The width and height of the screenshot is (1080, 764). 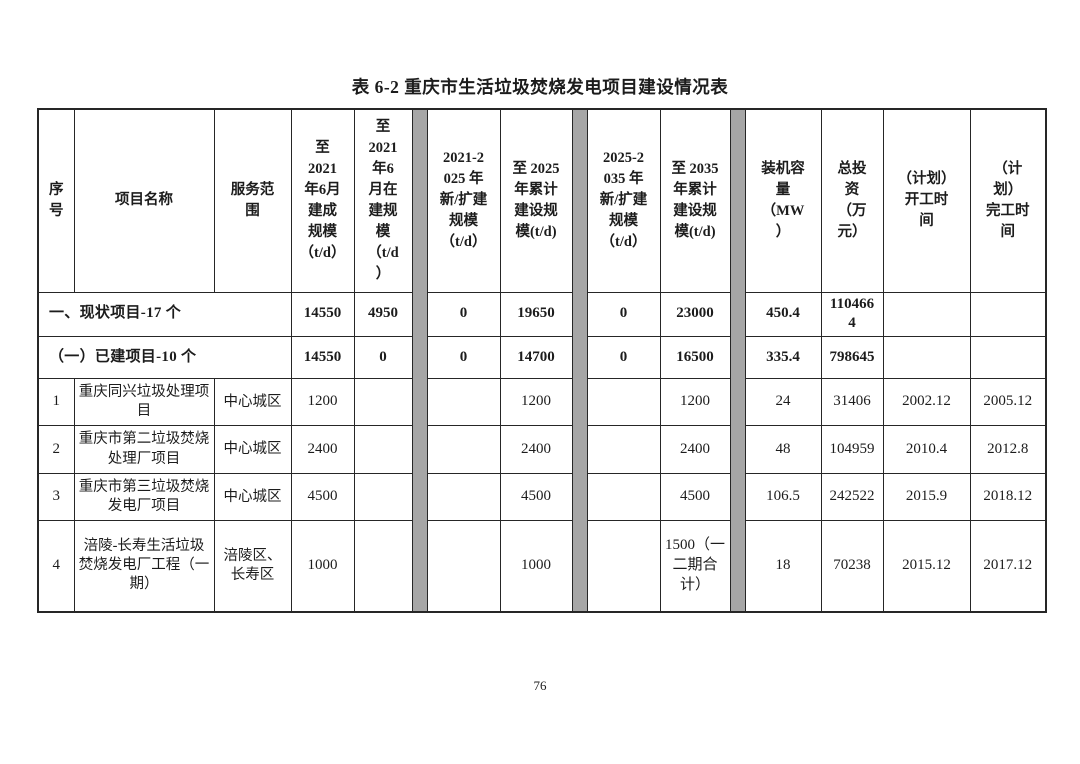 I want to click on cell-seq: 2, so click(x=56, y=450).